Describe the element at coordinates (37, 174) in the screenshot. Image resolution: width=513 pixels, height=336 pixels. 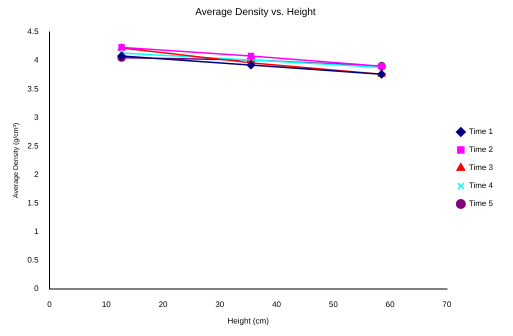
I see `y-tick-label: 2` at that location.